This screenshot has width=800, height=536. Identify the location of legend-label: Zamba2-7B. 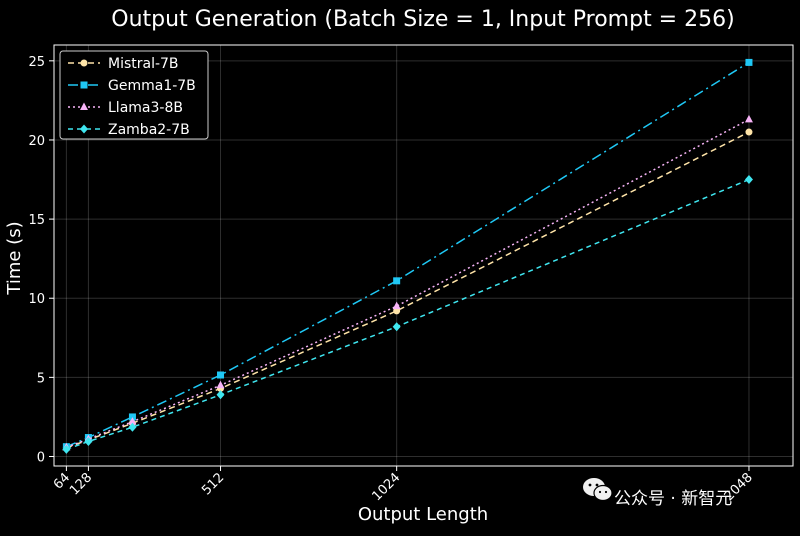
(149, 130).